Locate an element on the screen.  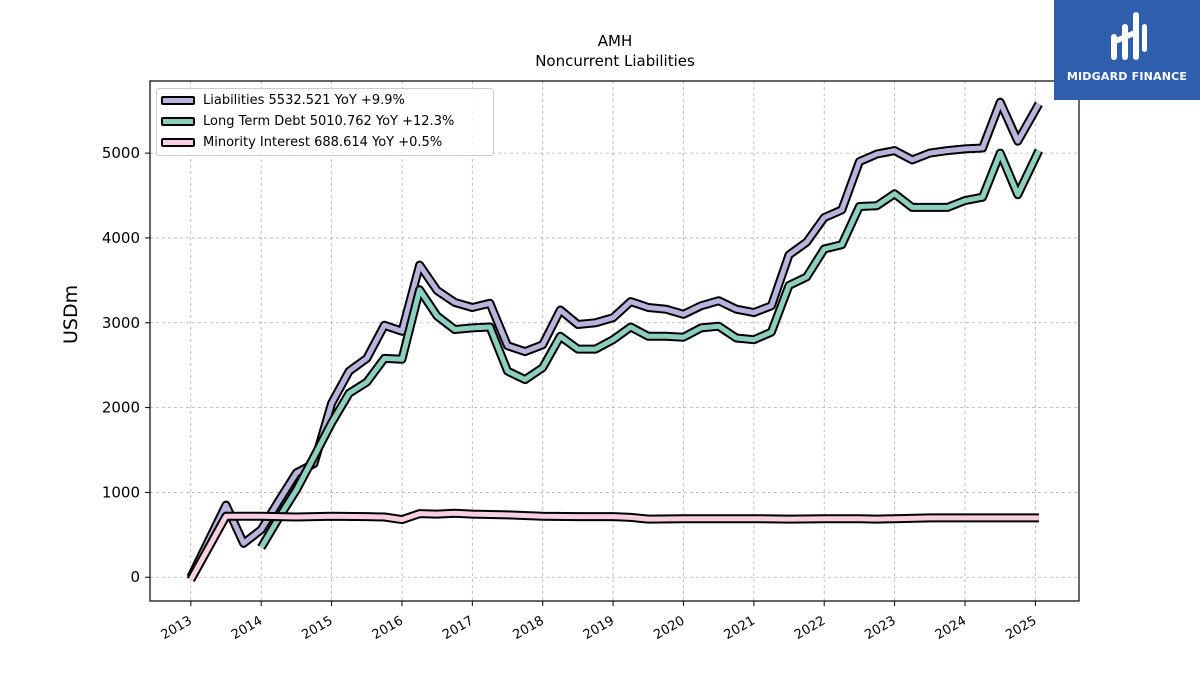
x-tick-label: 2014 is located at coordinates (247, 628).